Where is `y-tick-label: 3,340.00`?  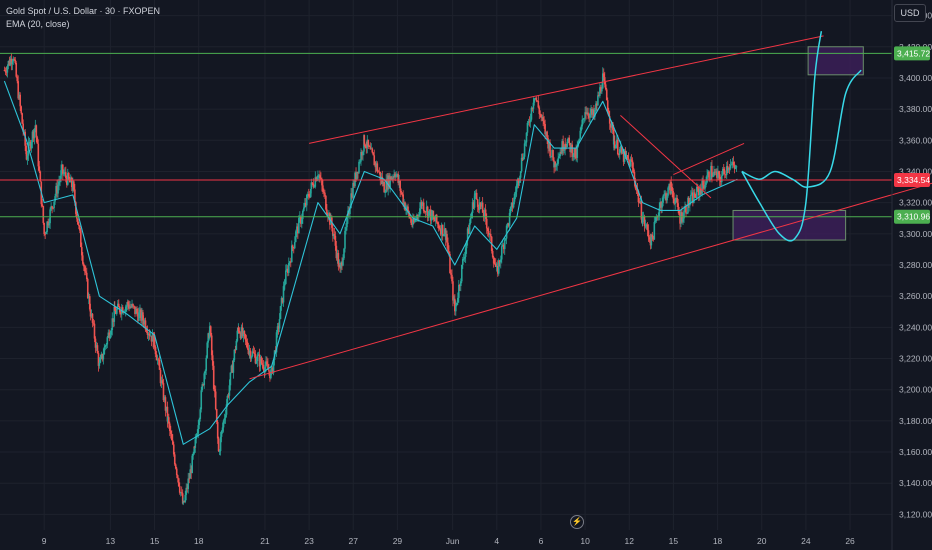 y-tick-label: 3,340.00 is located at coordinates (915, 171).